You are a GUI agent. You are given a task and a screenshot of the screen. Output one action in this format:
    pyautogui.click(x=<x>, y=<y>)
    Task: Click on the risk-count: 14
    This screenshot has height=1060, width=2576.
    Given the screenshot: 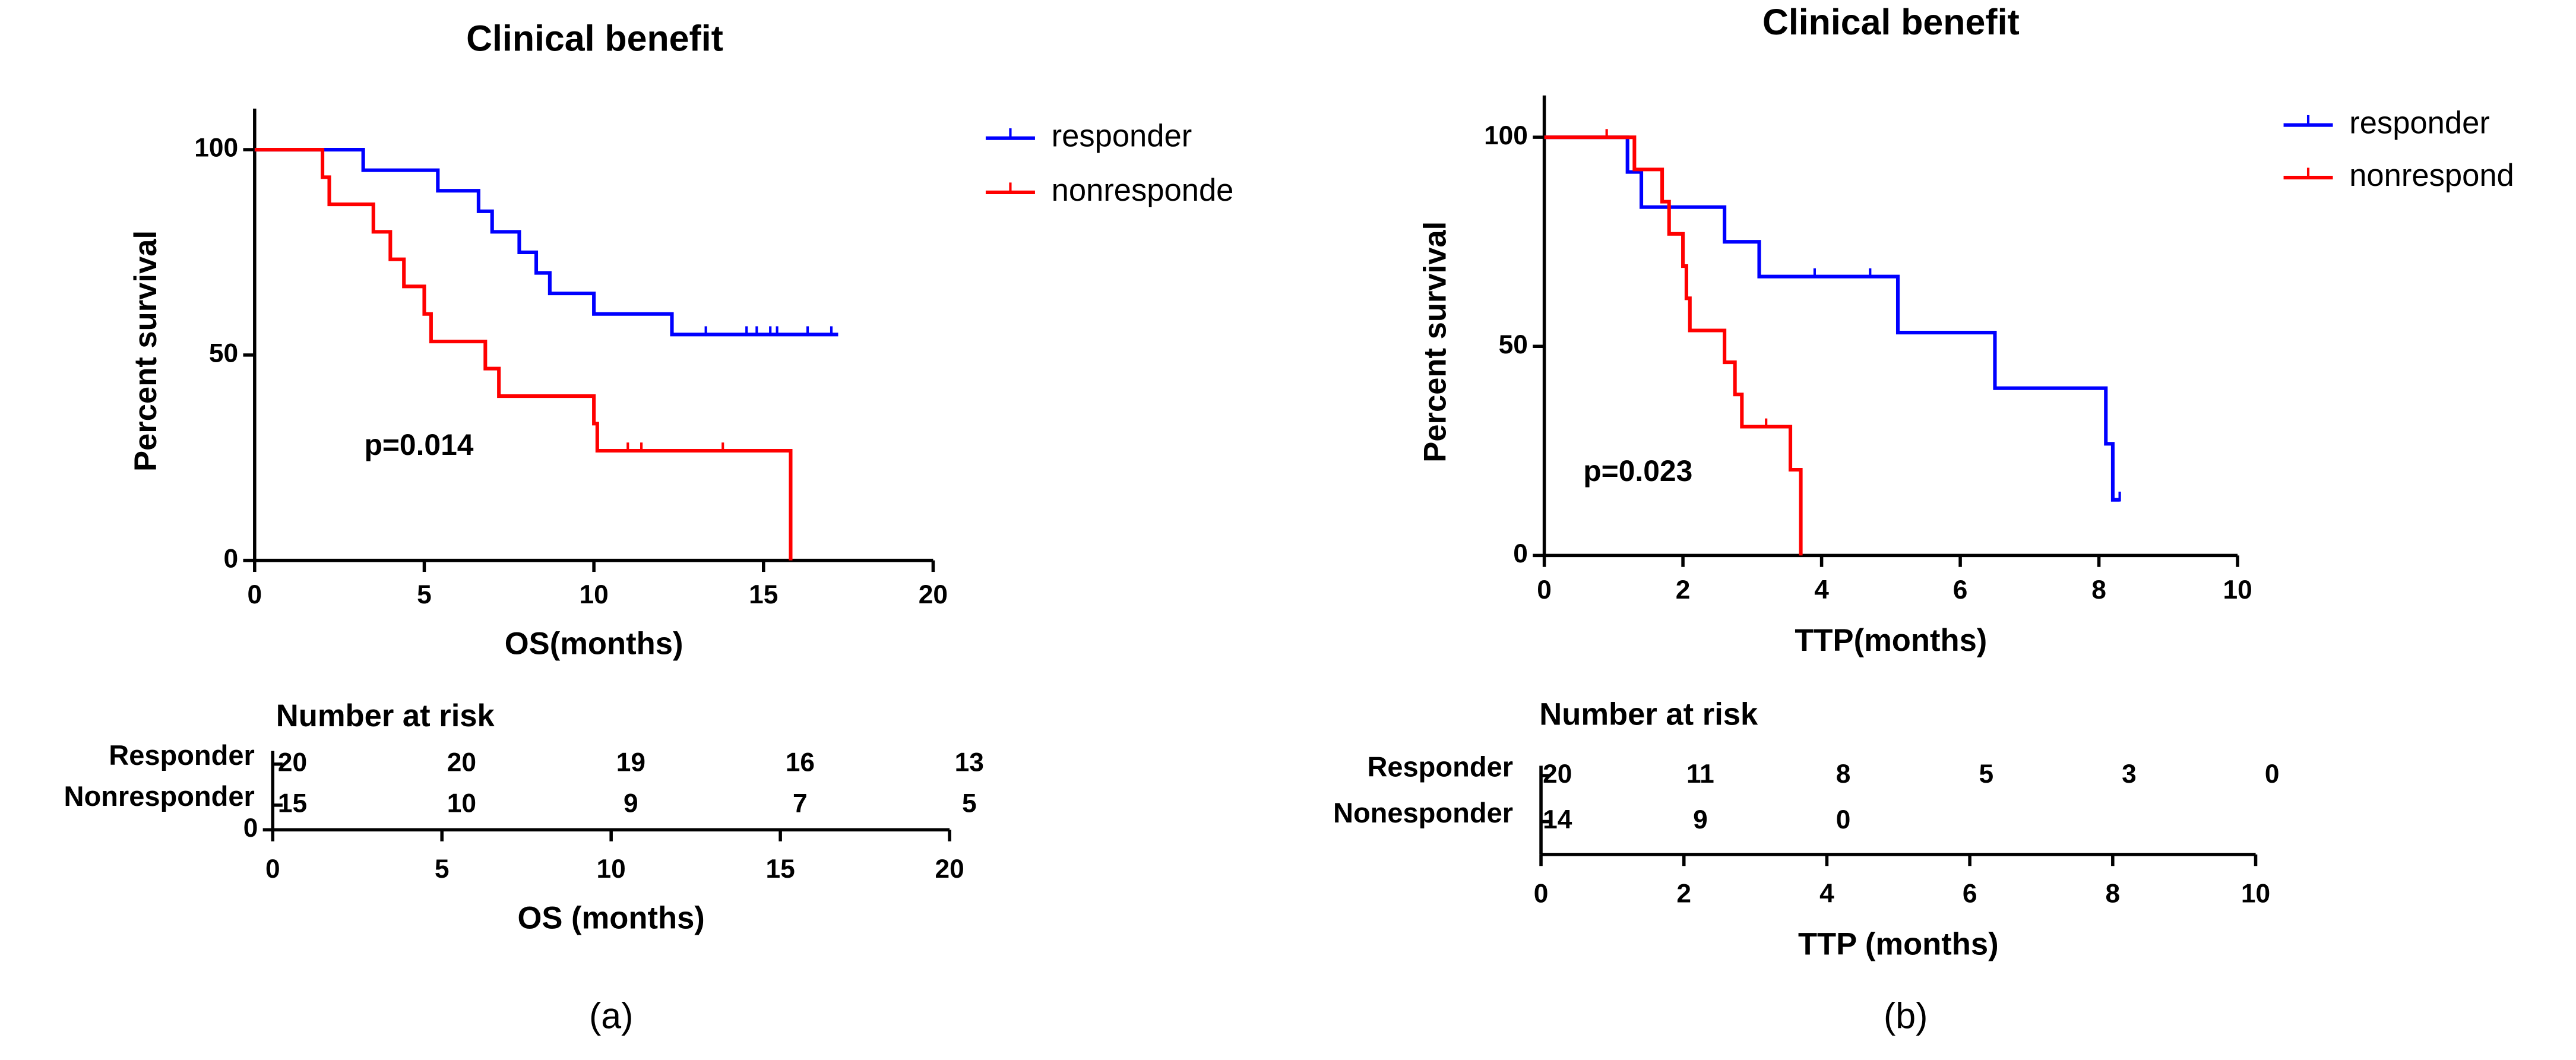 What is the action you would take?
    pyautogui.click(x=1557, y=819)
    